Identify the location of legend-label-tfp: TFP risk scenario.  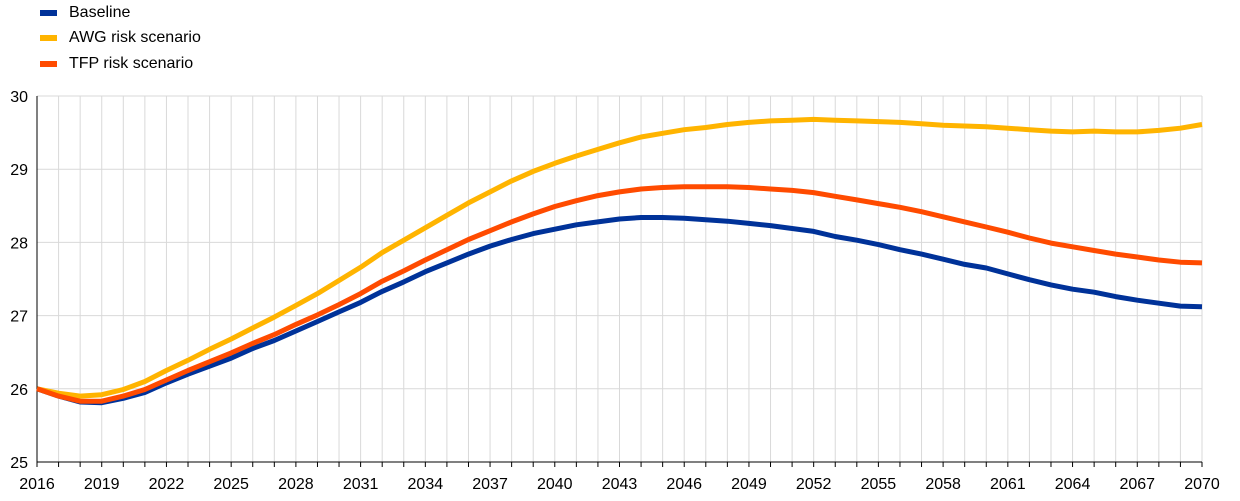
(131, 63).